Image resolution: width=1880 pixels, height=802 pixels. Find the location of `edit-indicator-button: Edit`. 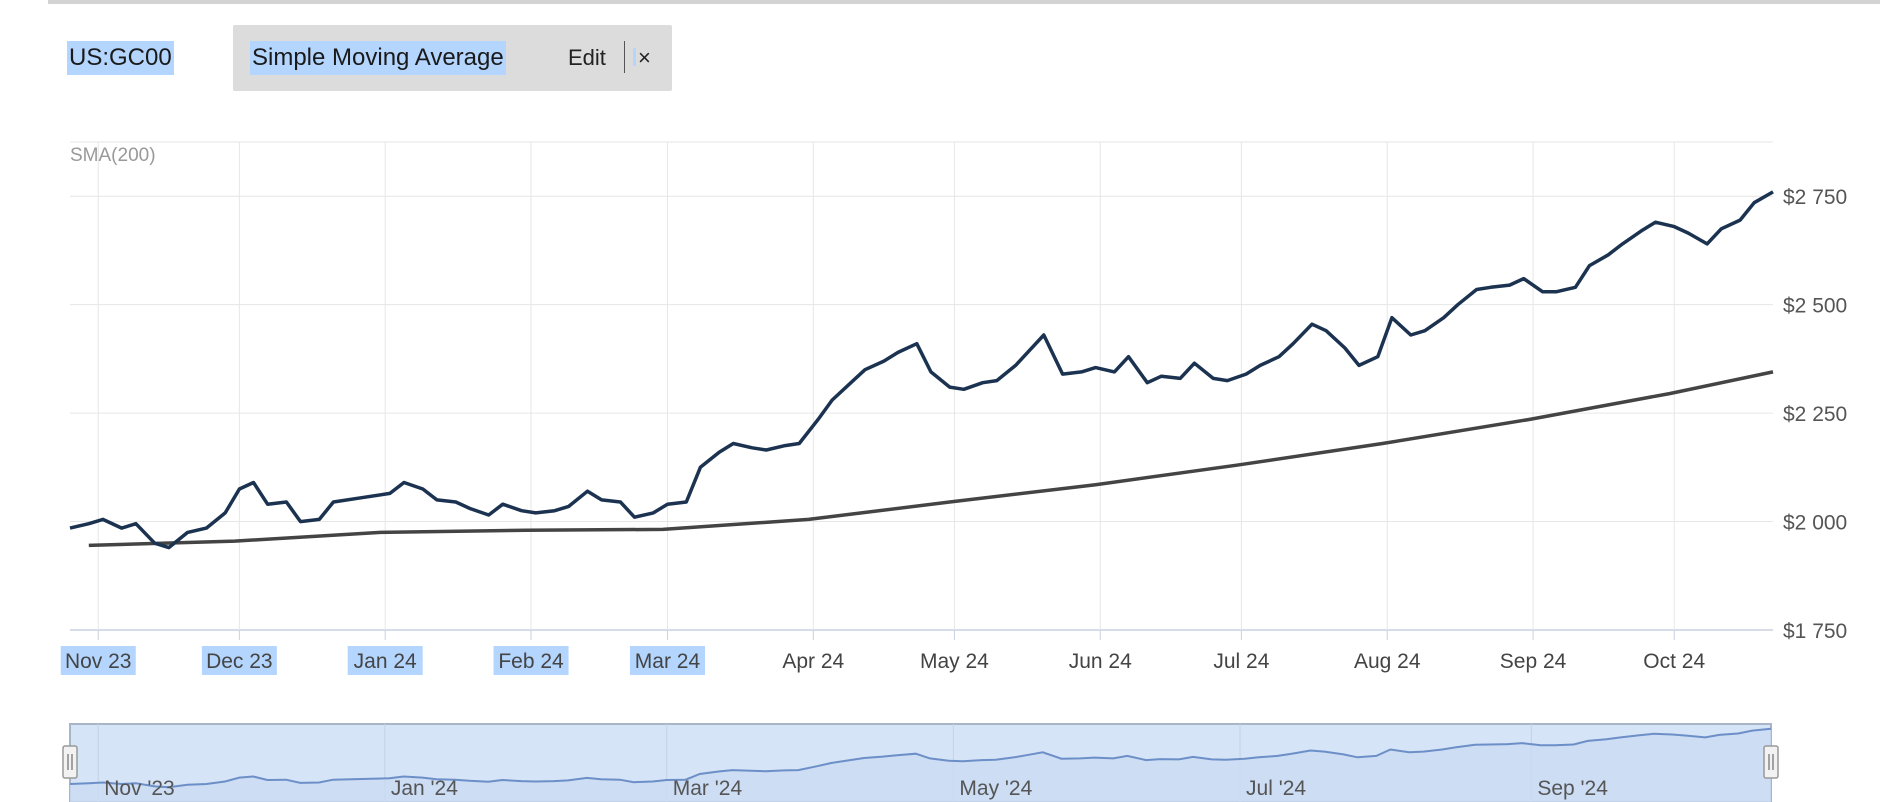

edit-indicator-button: Edit is located at coordinates (587, 57).